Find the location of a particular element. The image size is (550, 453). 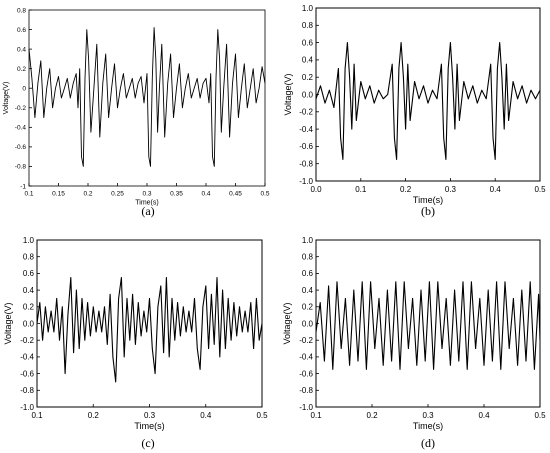

x-tick-label: 0.15 is located at coordinates (58, 194).